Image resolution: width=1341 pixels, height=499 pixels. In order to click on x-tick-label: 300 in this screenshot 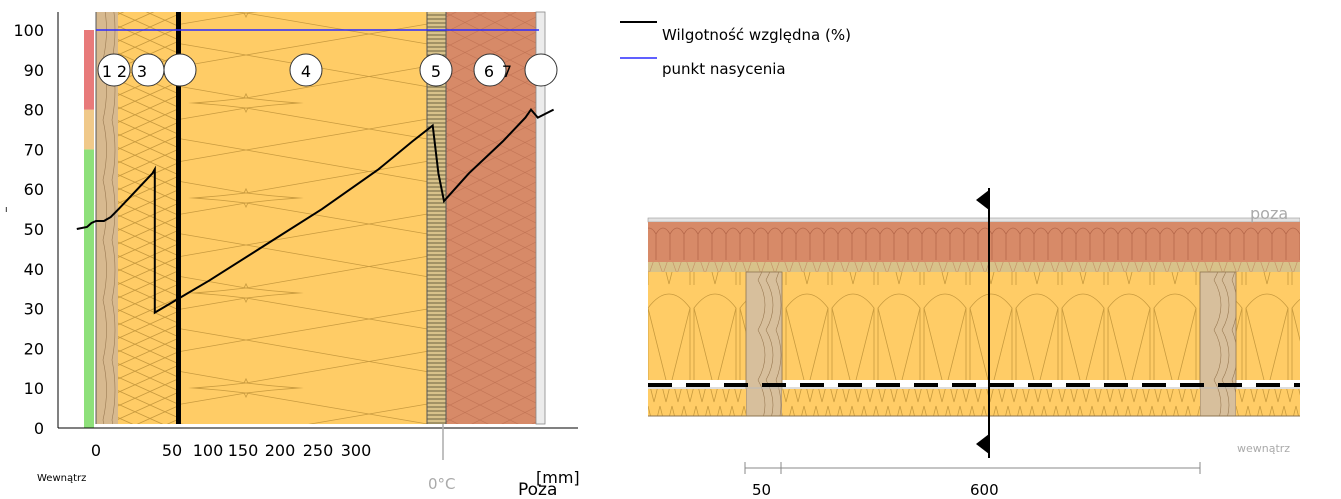, I will do `click(356, 450)`.